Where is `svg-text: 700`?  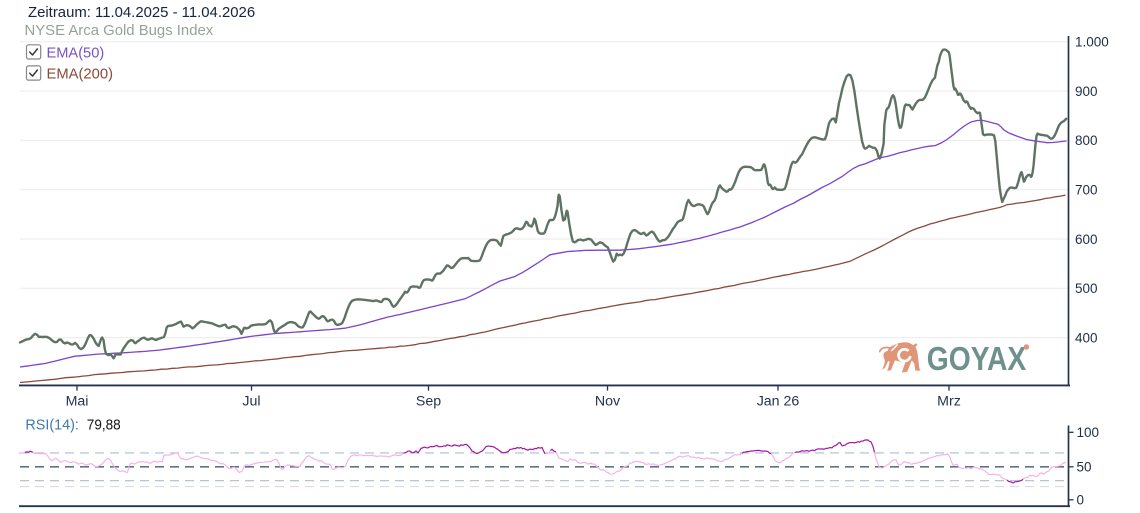
svg-text: 700 is located at coordinates (1086, 190).